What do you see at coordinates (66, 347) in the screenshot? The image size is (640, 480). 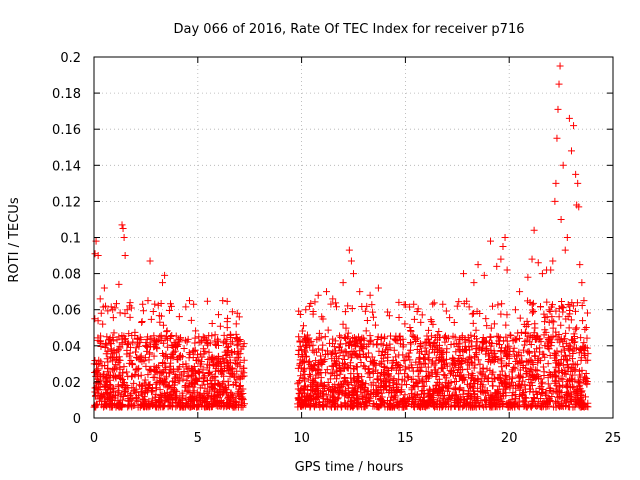 I see `y-tick-label: 0.04` at bounding box center [66, 347].